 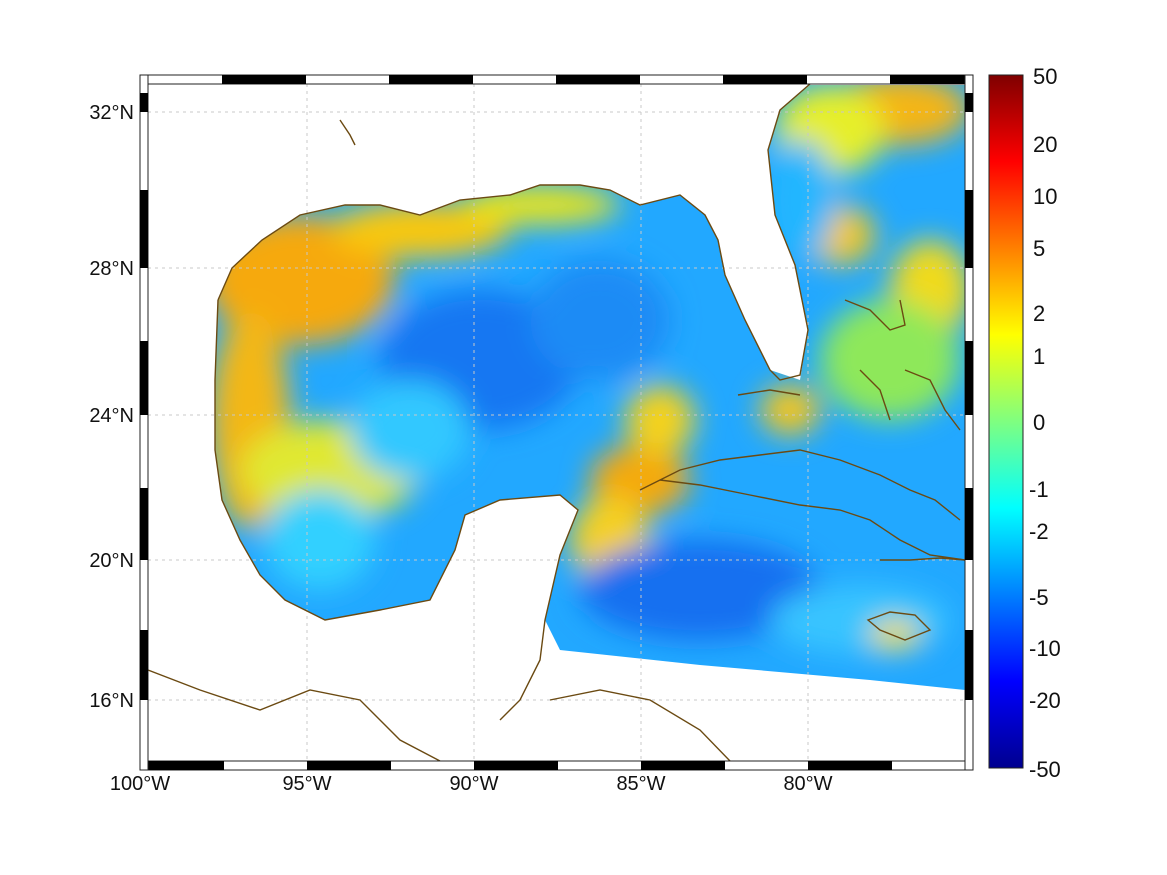 I want to click on colorbar-label-10: 10, so click(x=1045, y=196).